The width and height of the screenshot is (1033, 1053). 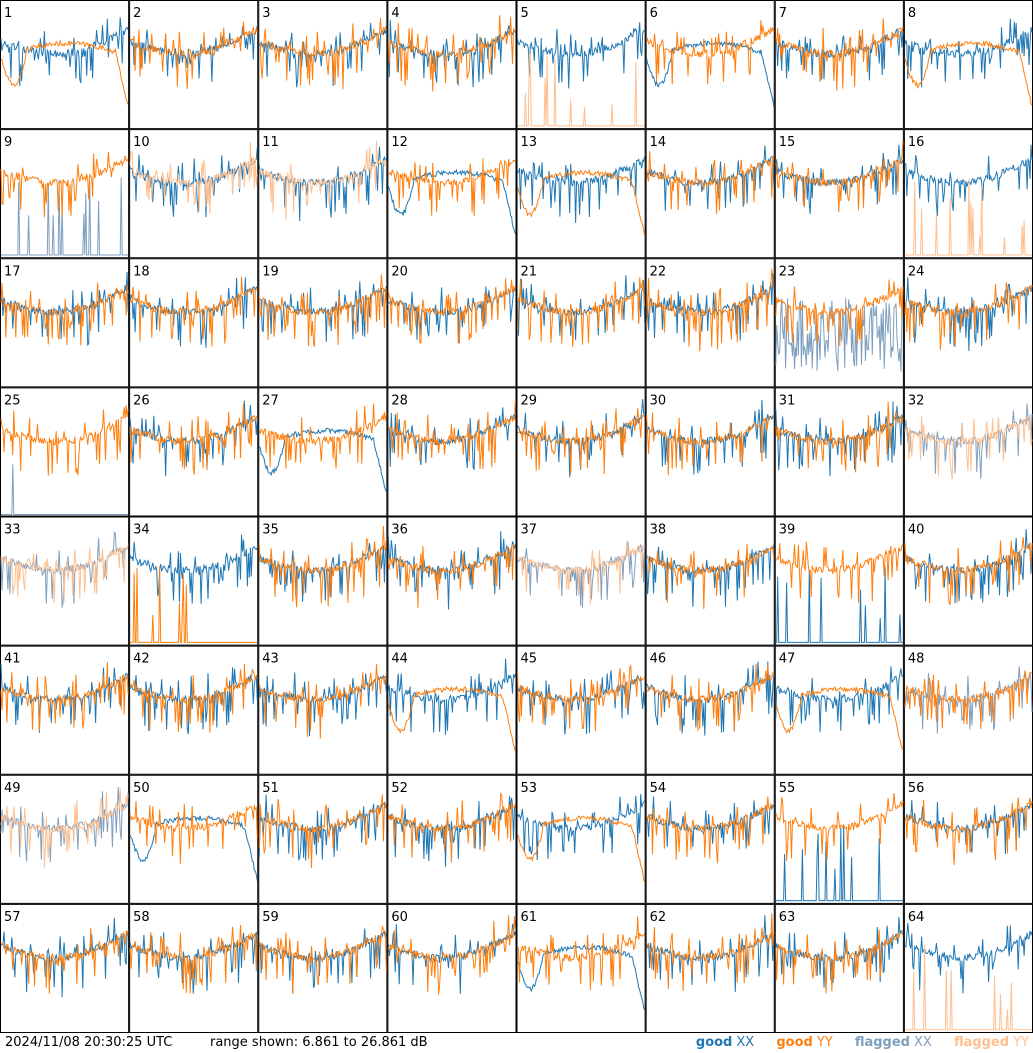 What do you see at coordinates (710, 581) in the screenshot?
I see `panel-38: 38` at bounding box center [710, 581].